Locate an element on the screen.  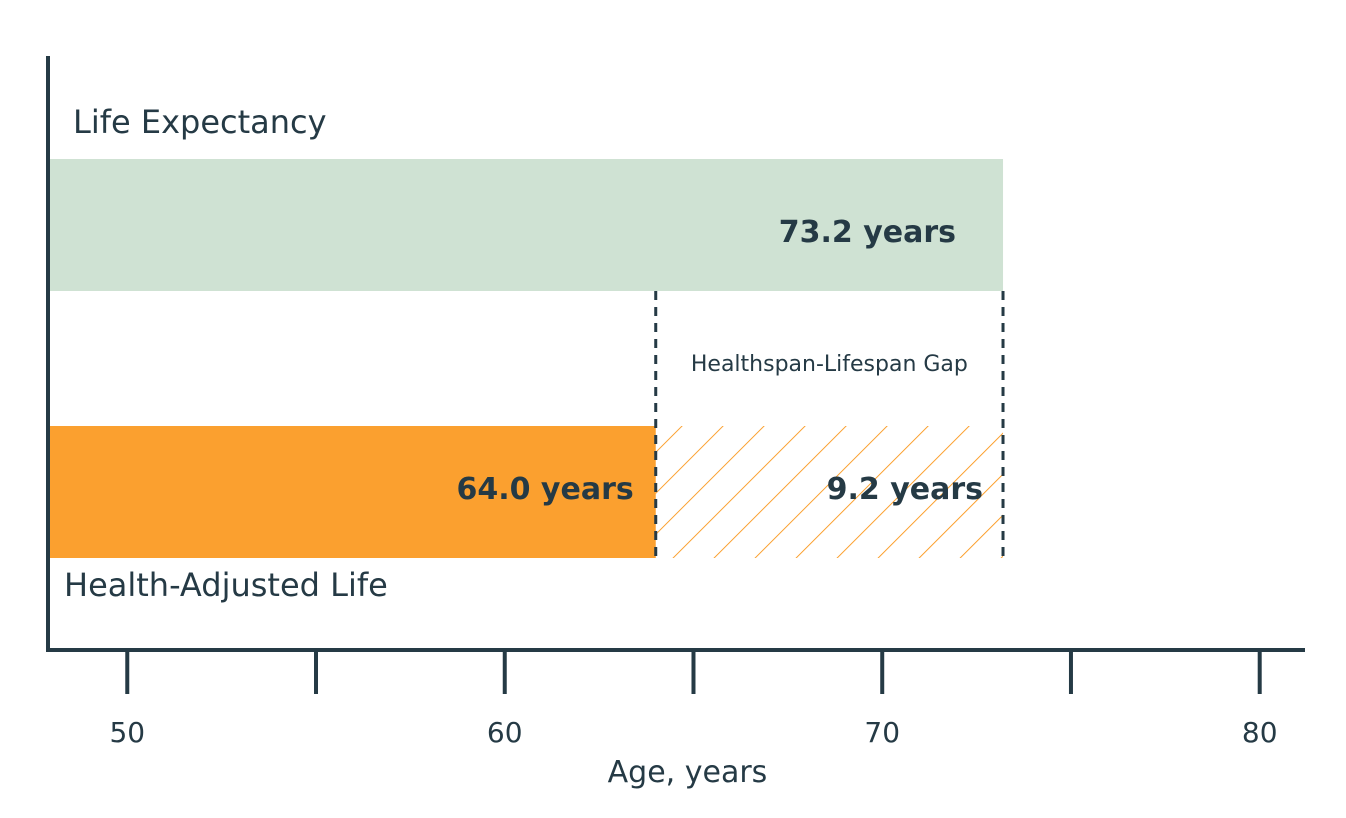
gap-value-label: 9.2 years is located at coordinates (905, 489).